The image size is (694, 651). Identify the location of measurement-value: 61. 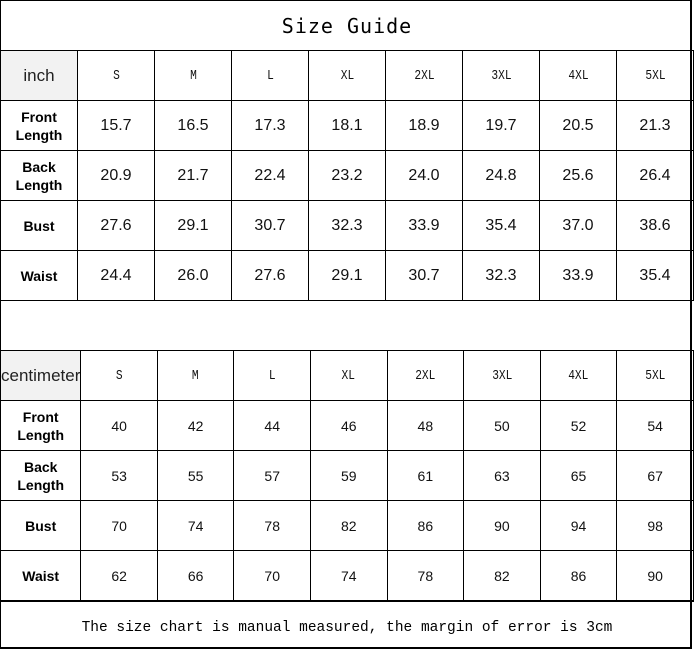
(425, 475).